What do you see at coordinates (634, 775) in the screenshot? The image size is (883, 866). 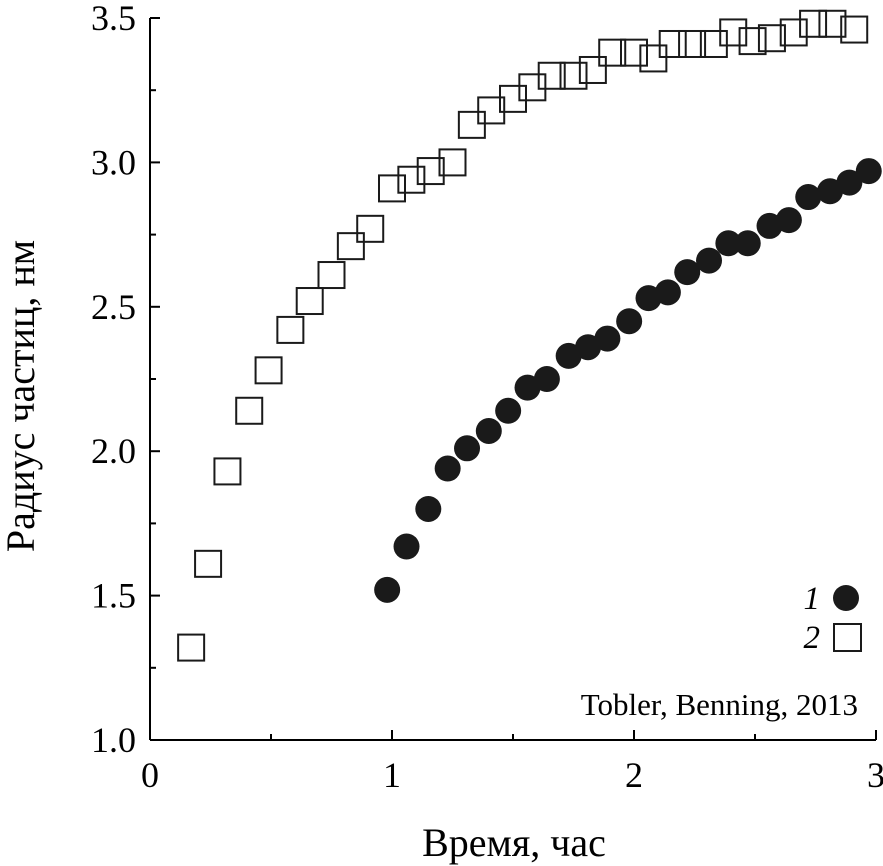 I see `x-tick-label: 2` at bounding box center [634, 775].